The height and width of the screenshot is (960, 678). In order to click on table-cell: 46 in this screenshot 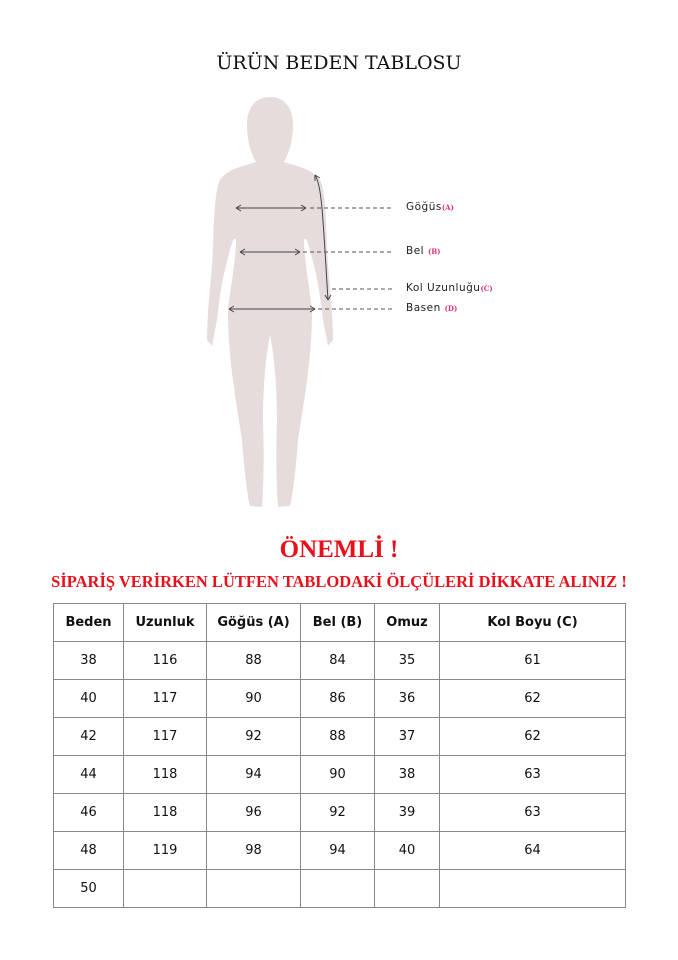, I will do `click(88, 812)`.